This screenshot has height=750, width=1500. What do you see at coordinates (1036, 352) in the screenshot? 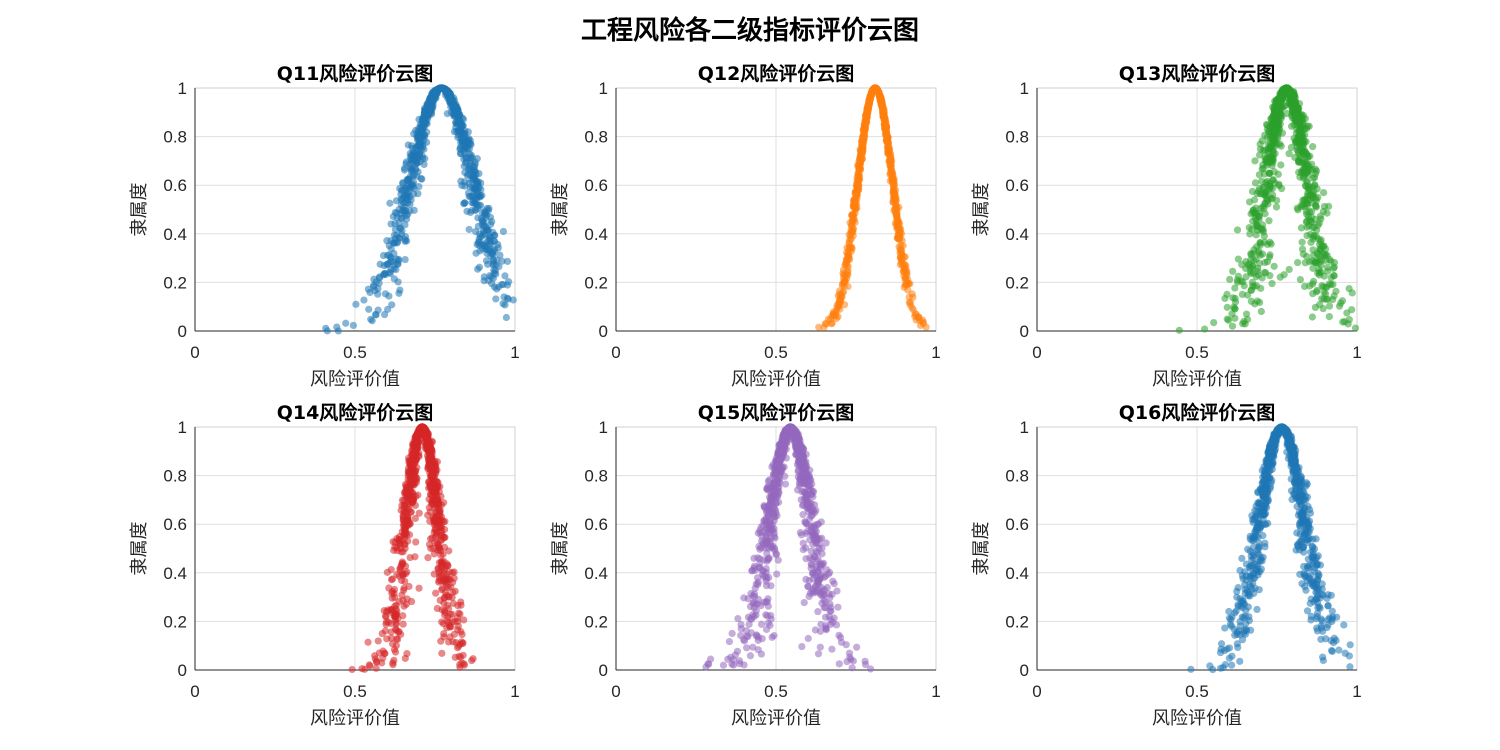
I see `x-tick-label: 0` at bounding box center [1036, 352].